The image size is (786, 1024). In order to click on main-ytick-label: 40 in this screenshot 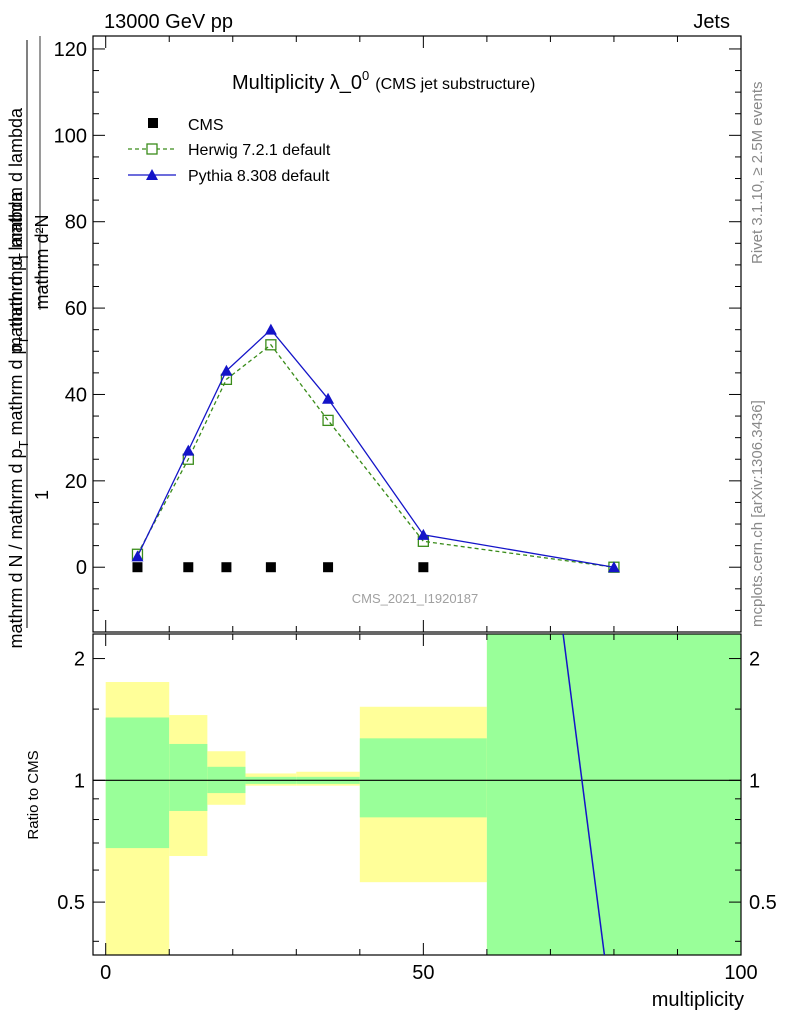, I will do `click(76, 395)`.